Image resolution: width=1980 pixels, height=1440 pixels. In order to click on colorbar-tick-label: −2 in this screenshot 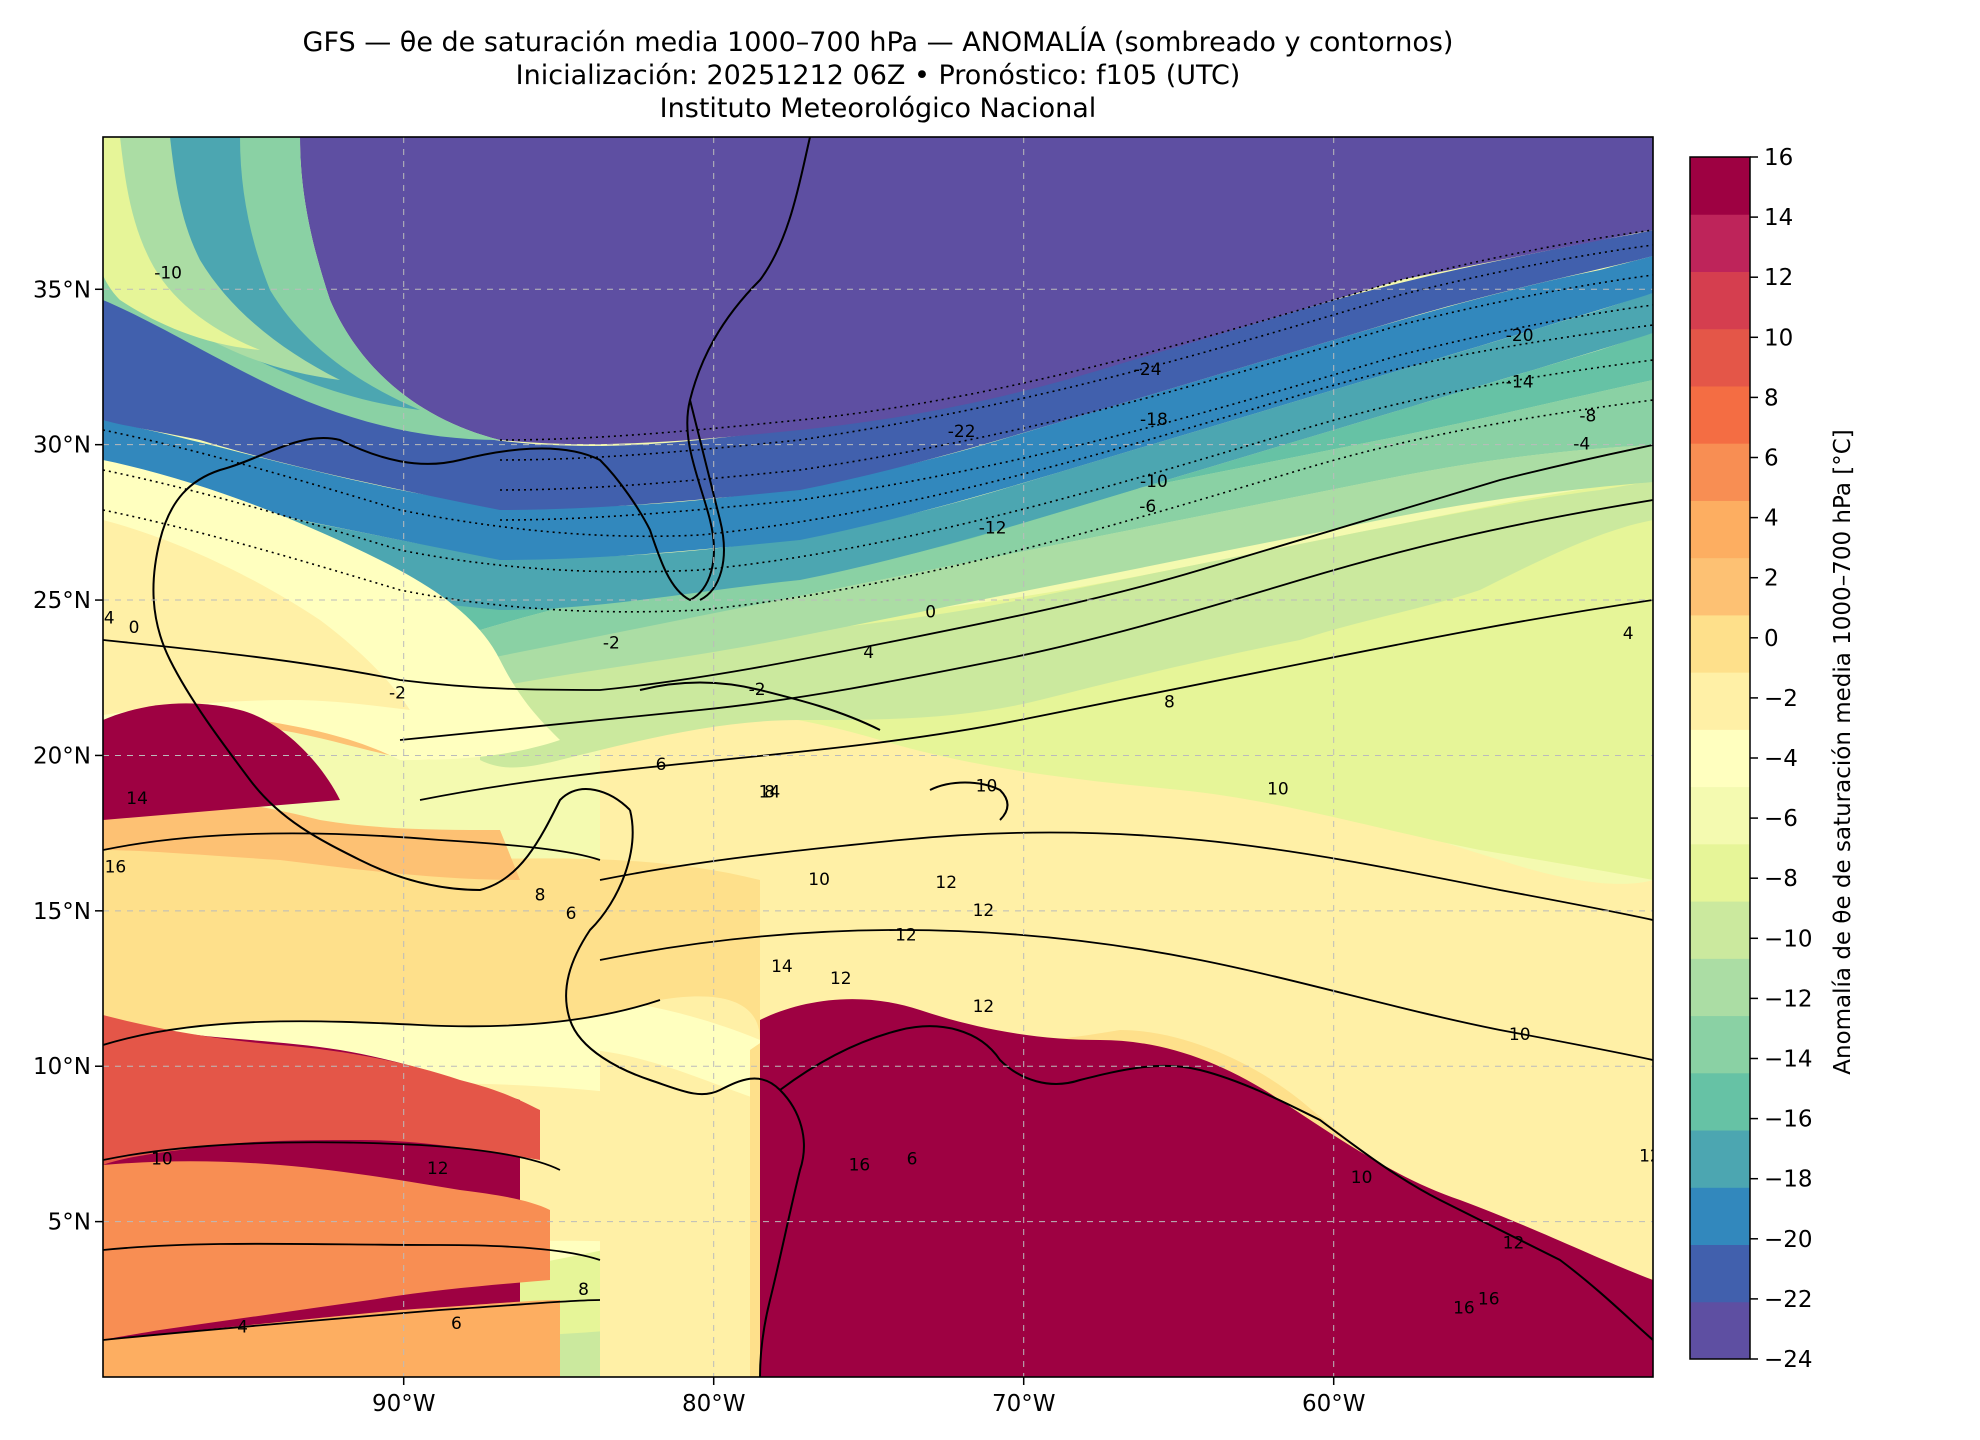, I will do `click(1781, 699)`.